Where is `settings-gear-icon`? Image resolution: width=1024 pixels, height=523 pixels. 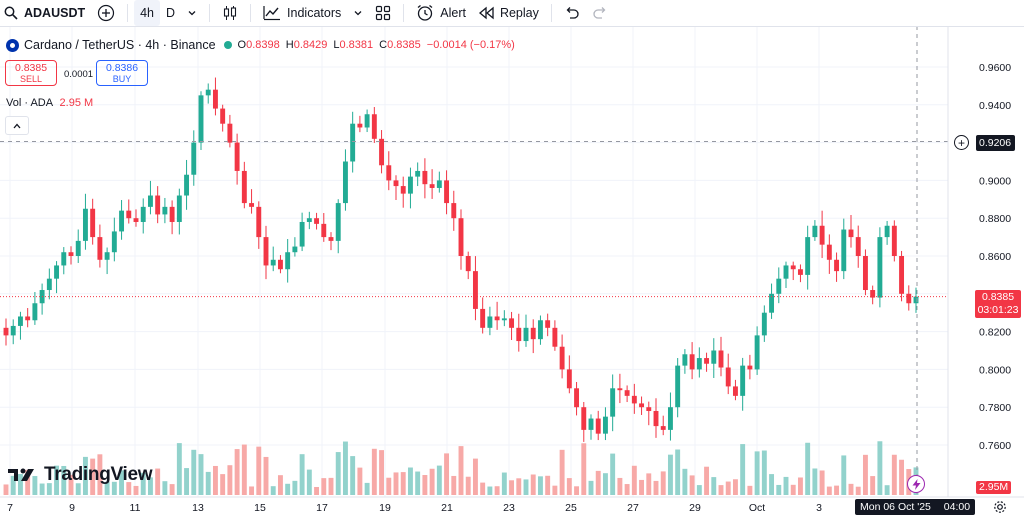 settings-gear-icon is located at coordinates (1000, 509).